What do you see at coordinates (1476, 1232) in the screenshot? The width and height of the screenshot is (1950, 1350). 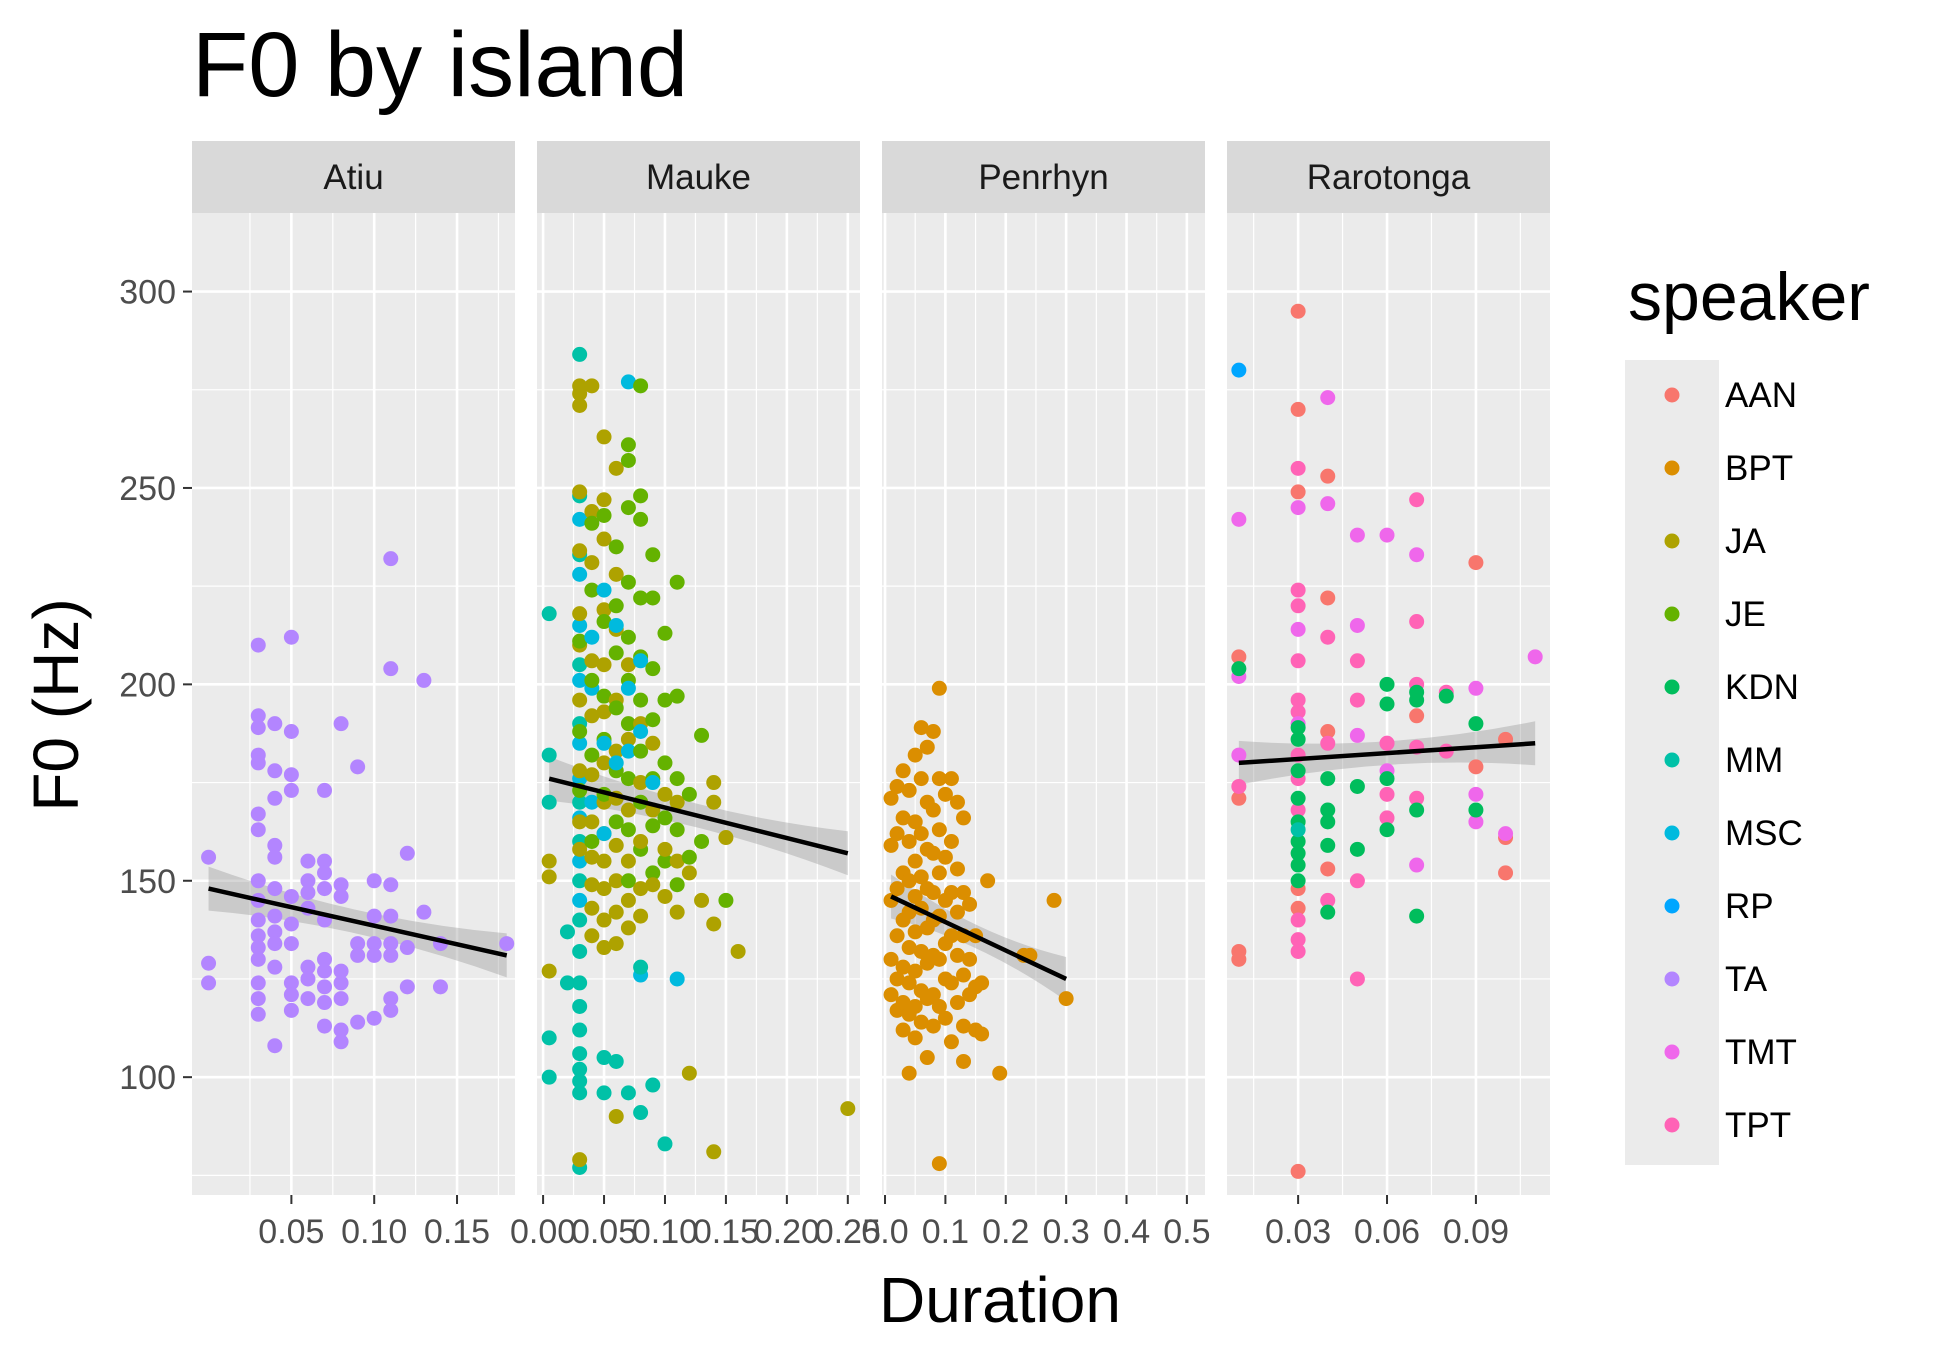 I see `x-tick-label: 0.09` at bounding box center [1476, 1232].